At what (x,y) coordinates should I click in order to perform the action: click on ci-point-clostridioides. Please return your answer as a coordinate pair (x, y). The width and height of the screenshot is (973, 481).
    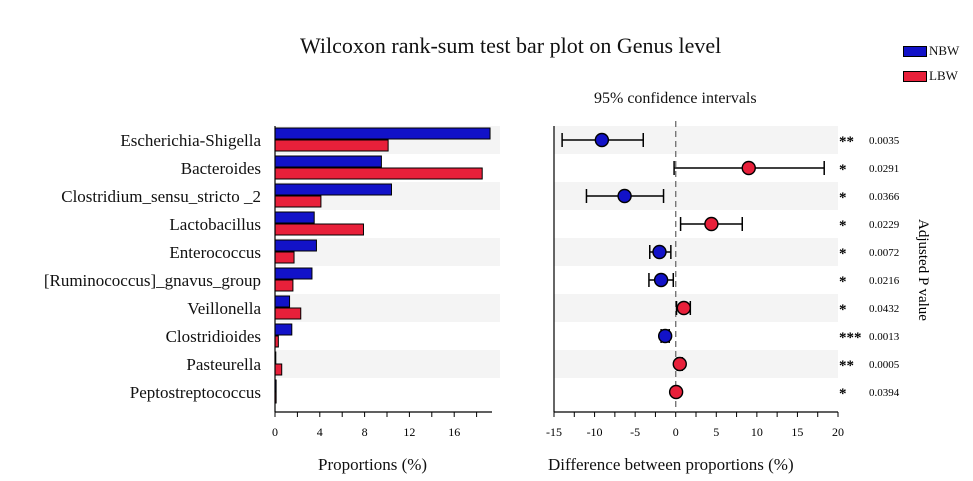
    Looking at the image, I should click on (665, 336).